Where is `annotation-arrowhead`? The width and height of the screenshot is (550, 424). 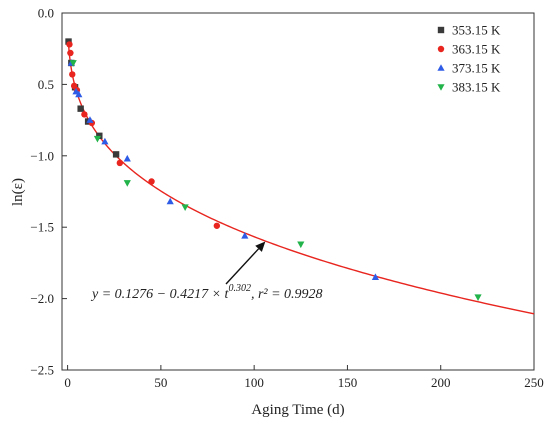
annotation-arrowhead is located at coordinates (260, 246).